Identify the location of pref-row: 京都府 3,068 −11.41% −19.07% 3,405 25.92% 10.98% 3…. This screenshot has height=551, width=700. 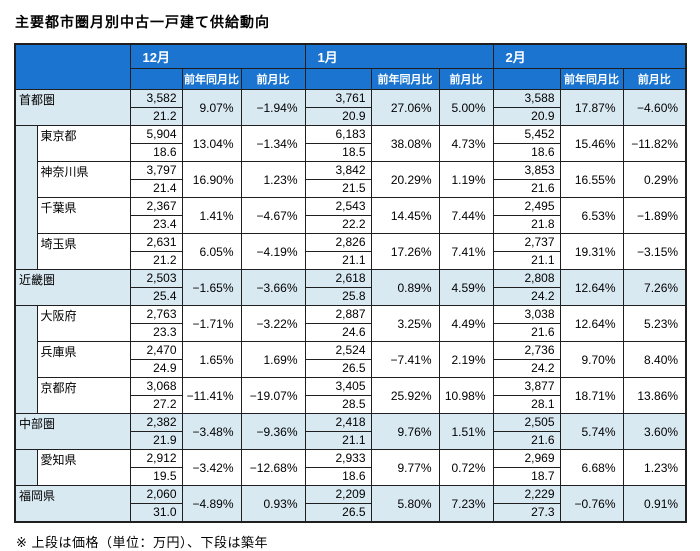
(351, 395).